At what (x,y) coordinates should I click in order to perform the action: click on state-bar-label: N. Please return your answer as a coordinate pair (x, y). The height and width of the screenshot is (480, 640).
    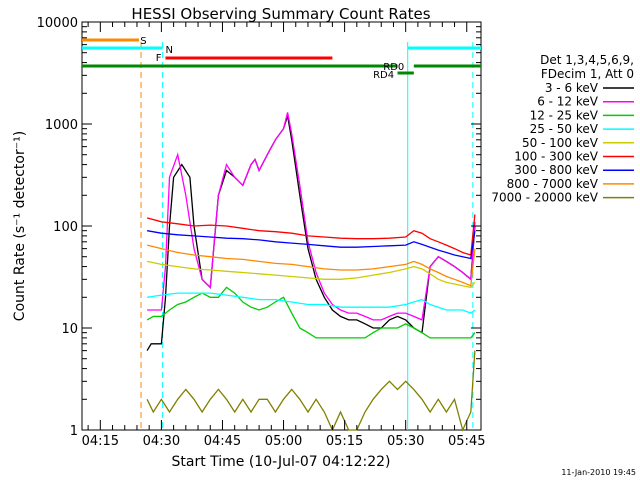
    Looking at the image, I should click on (168, 50).